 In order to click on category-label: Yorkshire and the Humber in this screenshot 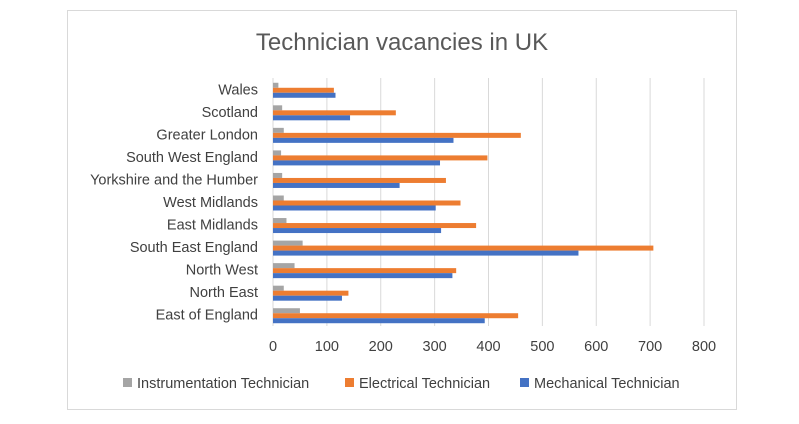, I will do `click(174, 180)`.